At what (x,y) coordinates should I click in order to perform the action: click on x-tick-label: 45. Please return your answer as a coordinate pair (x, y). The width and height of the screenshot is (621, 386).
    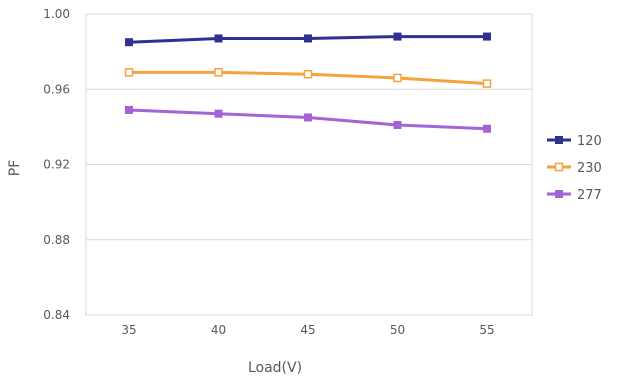
    Looking at the image, I should click on (307, 330).